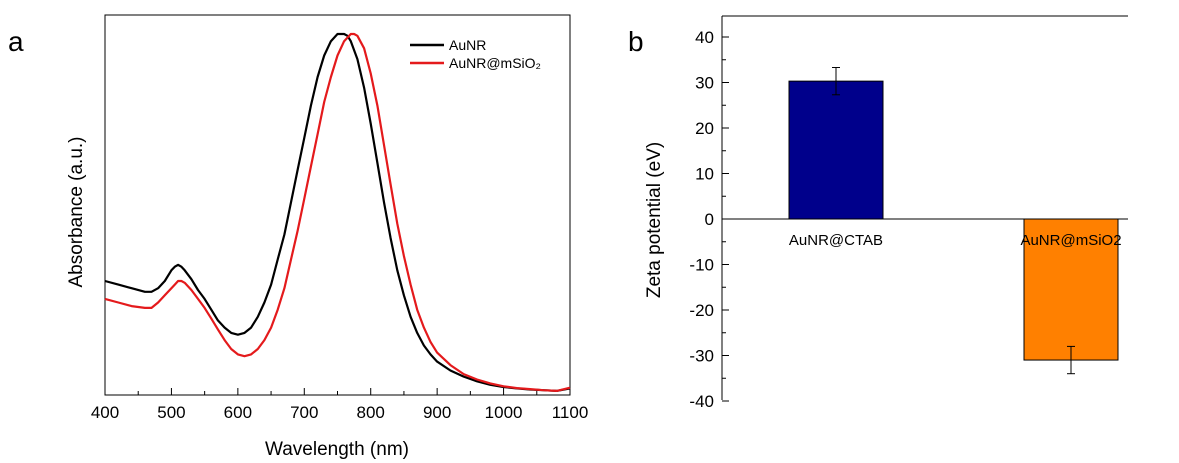 This screenshot has height=463, width=1179. What do you see at coordinates (570, 412) in the screenshot?
I see `x-tick-label: 1100` at bounding box center [570, 412].